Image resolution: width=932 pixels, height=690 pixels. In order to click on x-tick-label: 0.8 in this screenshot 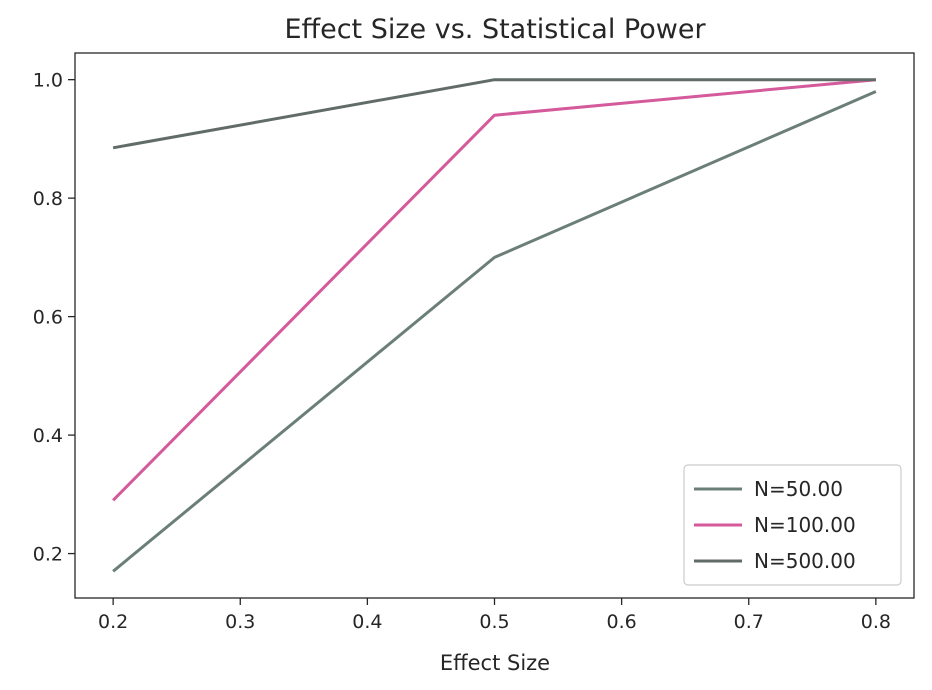, I will do `click(876, 622)`.